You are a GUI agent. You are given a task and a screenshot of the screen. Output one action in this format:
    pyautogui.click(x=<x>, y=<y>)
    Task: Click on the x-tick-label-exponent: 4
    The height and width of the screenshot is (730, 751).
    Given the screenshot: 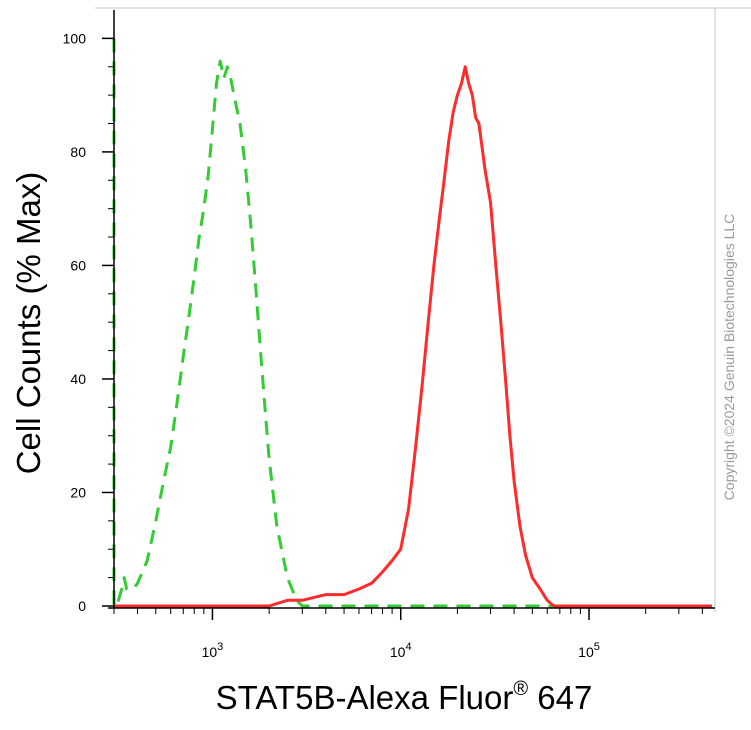 What is the action you would take?
    pyautogui.click(x=408, y=647)
    